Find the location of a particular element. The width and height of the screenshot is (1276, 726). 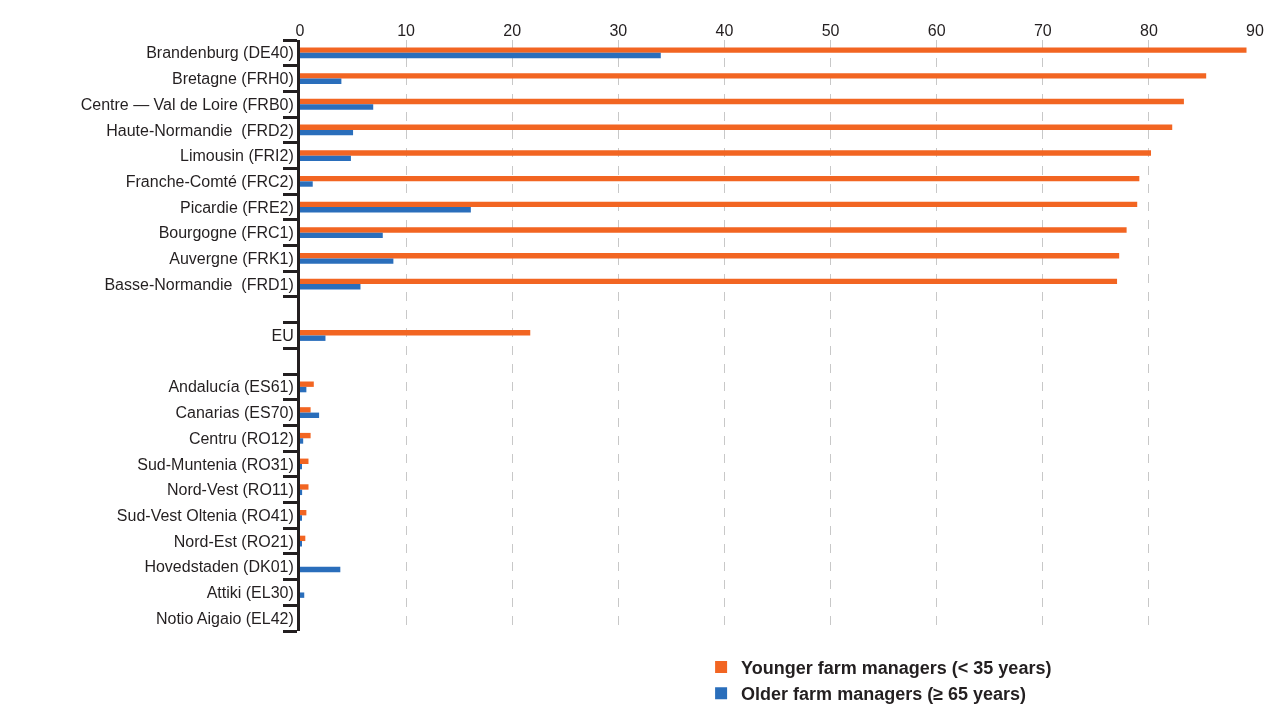

y-tick-label: Brandenburg (DE40) is located at coordinates (220, 53).